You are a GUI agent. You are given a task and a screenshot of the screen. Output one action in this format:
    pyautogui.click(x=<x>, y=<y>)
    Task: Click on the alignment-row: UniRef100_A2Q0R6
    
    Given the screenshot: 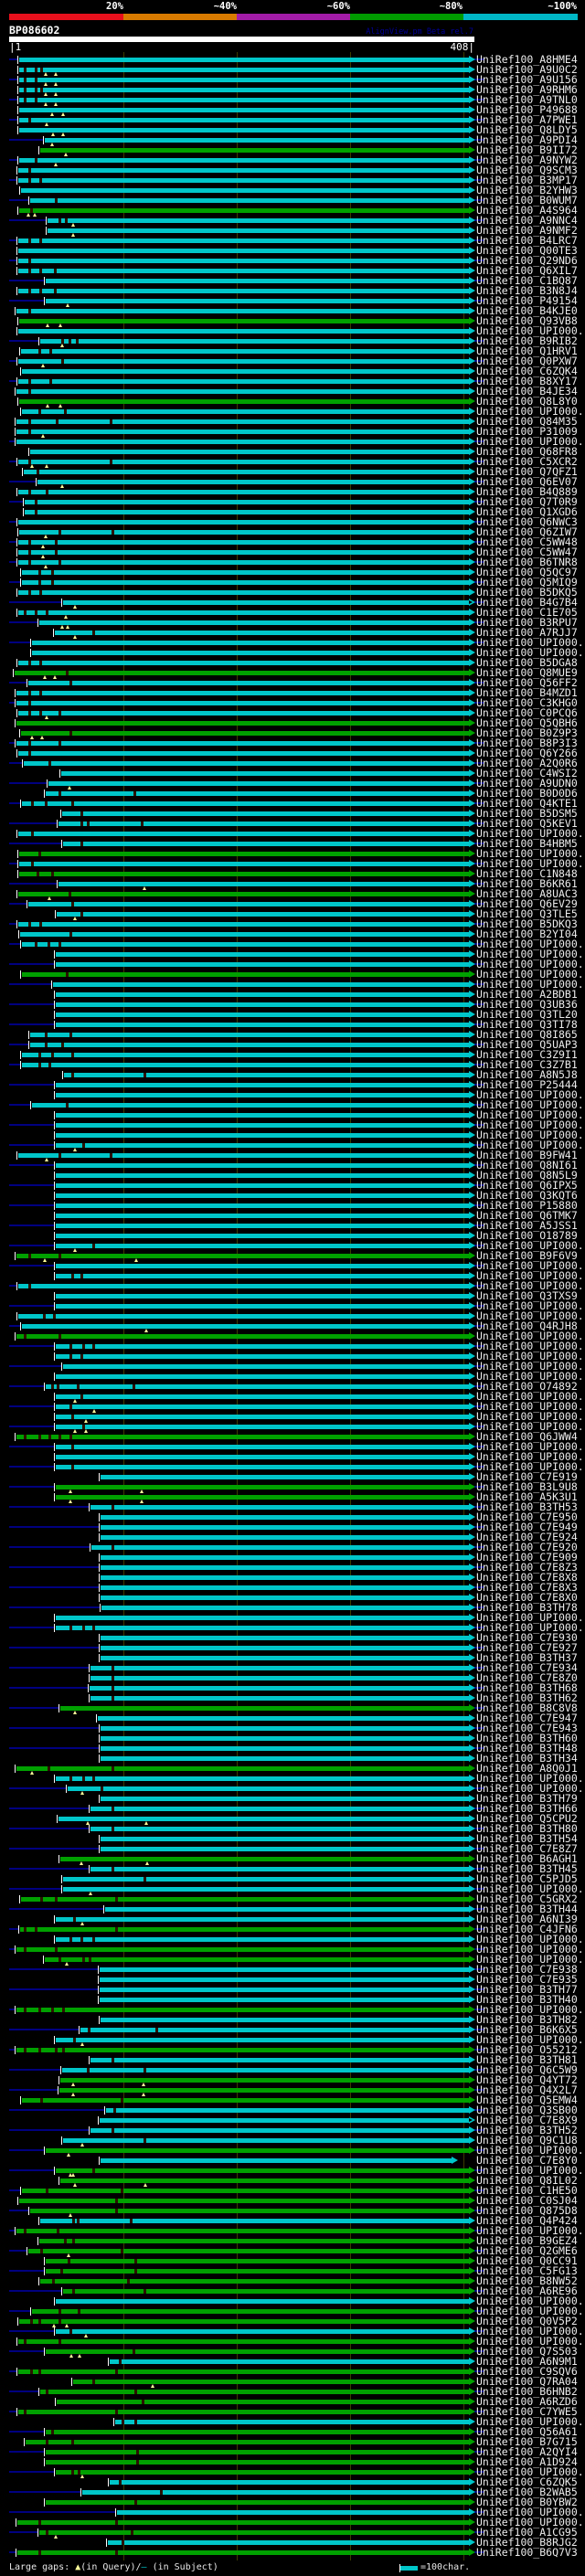 What is the action you would take?
    pyautogui.click(x=293, y=763)
    